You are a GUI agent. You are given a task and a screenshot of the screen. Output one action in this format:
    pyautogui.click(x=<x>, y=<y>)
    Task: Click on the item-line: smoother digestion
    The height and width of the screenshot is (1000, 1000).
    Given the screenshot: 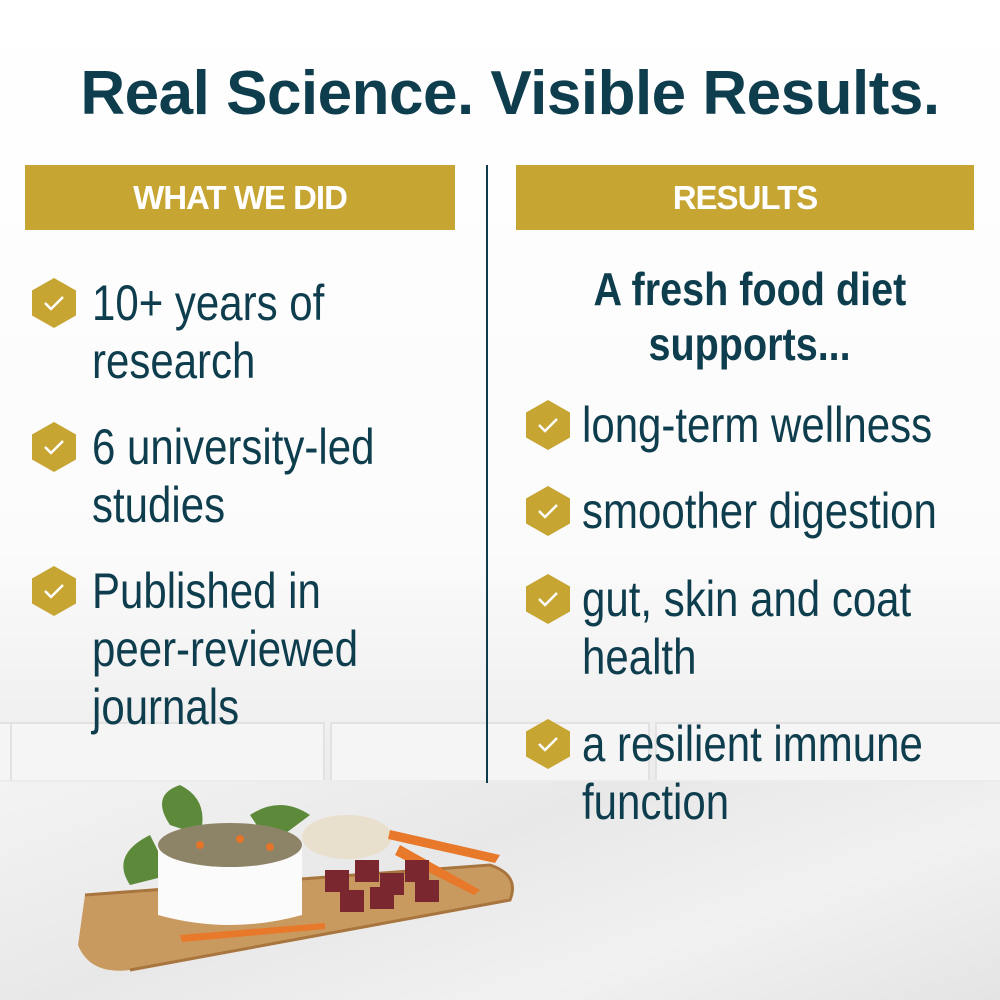 What is the action you would take?
    pyautogui.click(x=759, y=511)
    